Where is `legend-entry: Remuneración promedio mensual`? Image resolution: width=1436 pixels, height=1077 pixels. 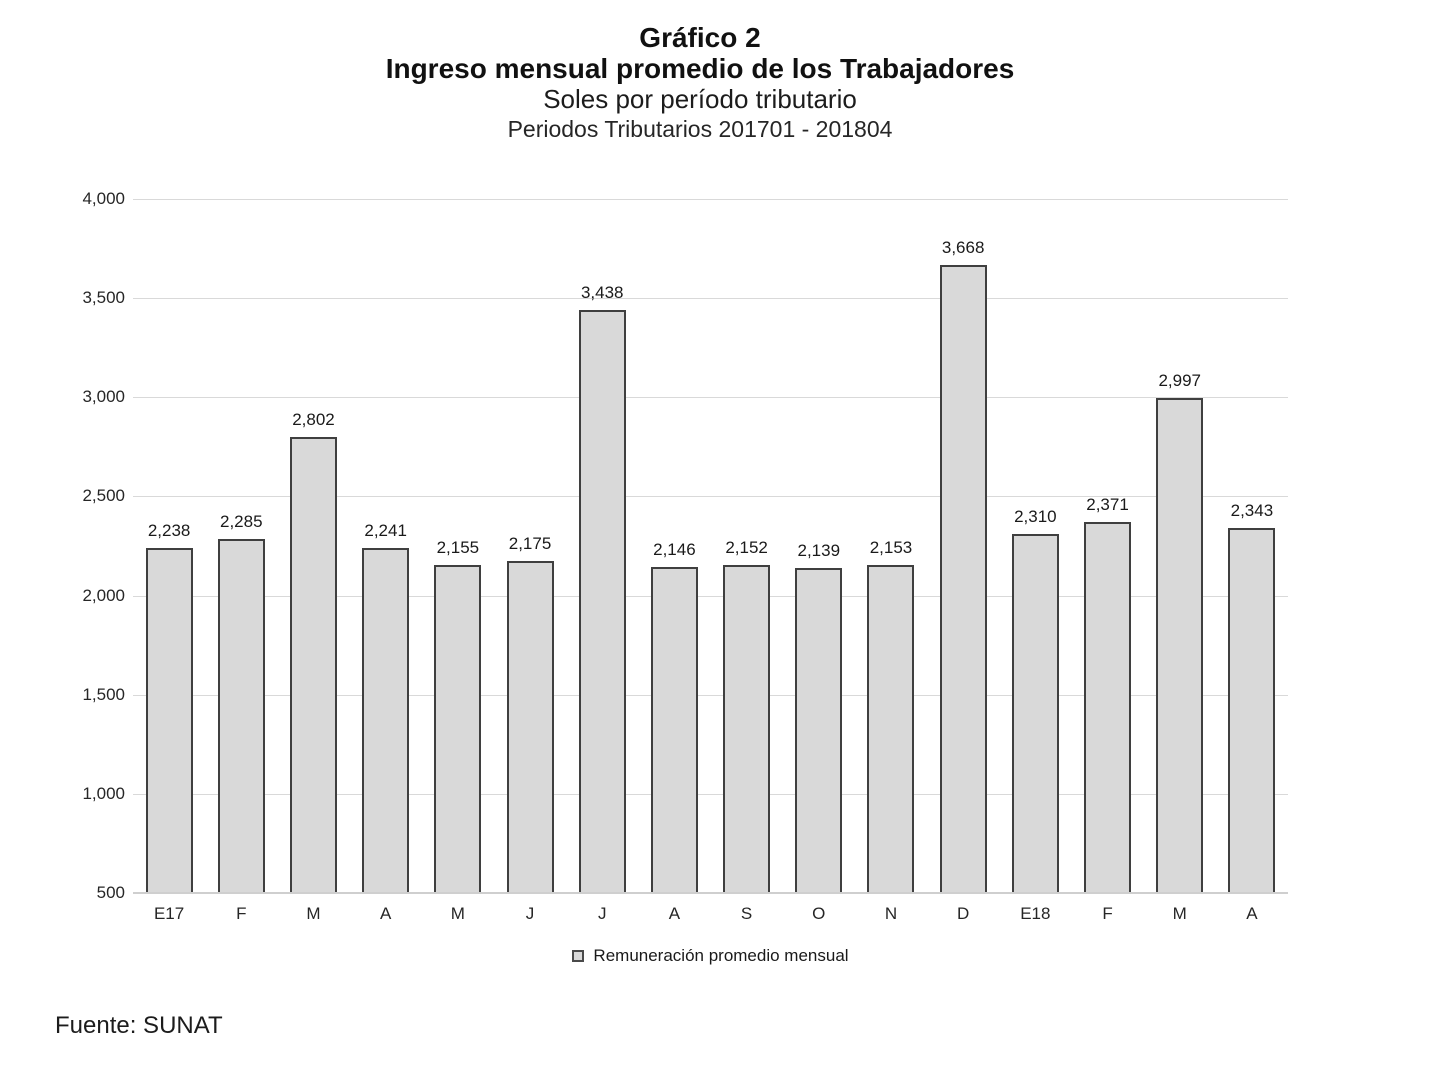 legend-entry: Remuneración promedio mensual is located at coordinates (710, 956).